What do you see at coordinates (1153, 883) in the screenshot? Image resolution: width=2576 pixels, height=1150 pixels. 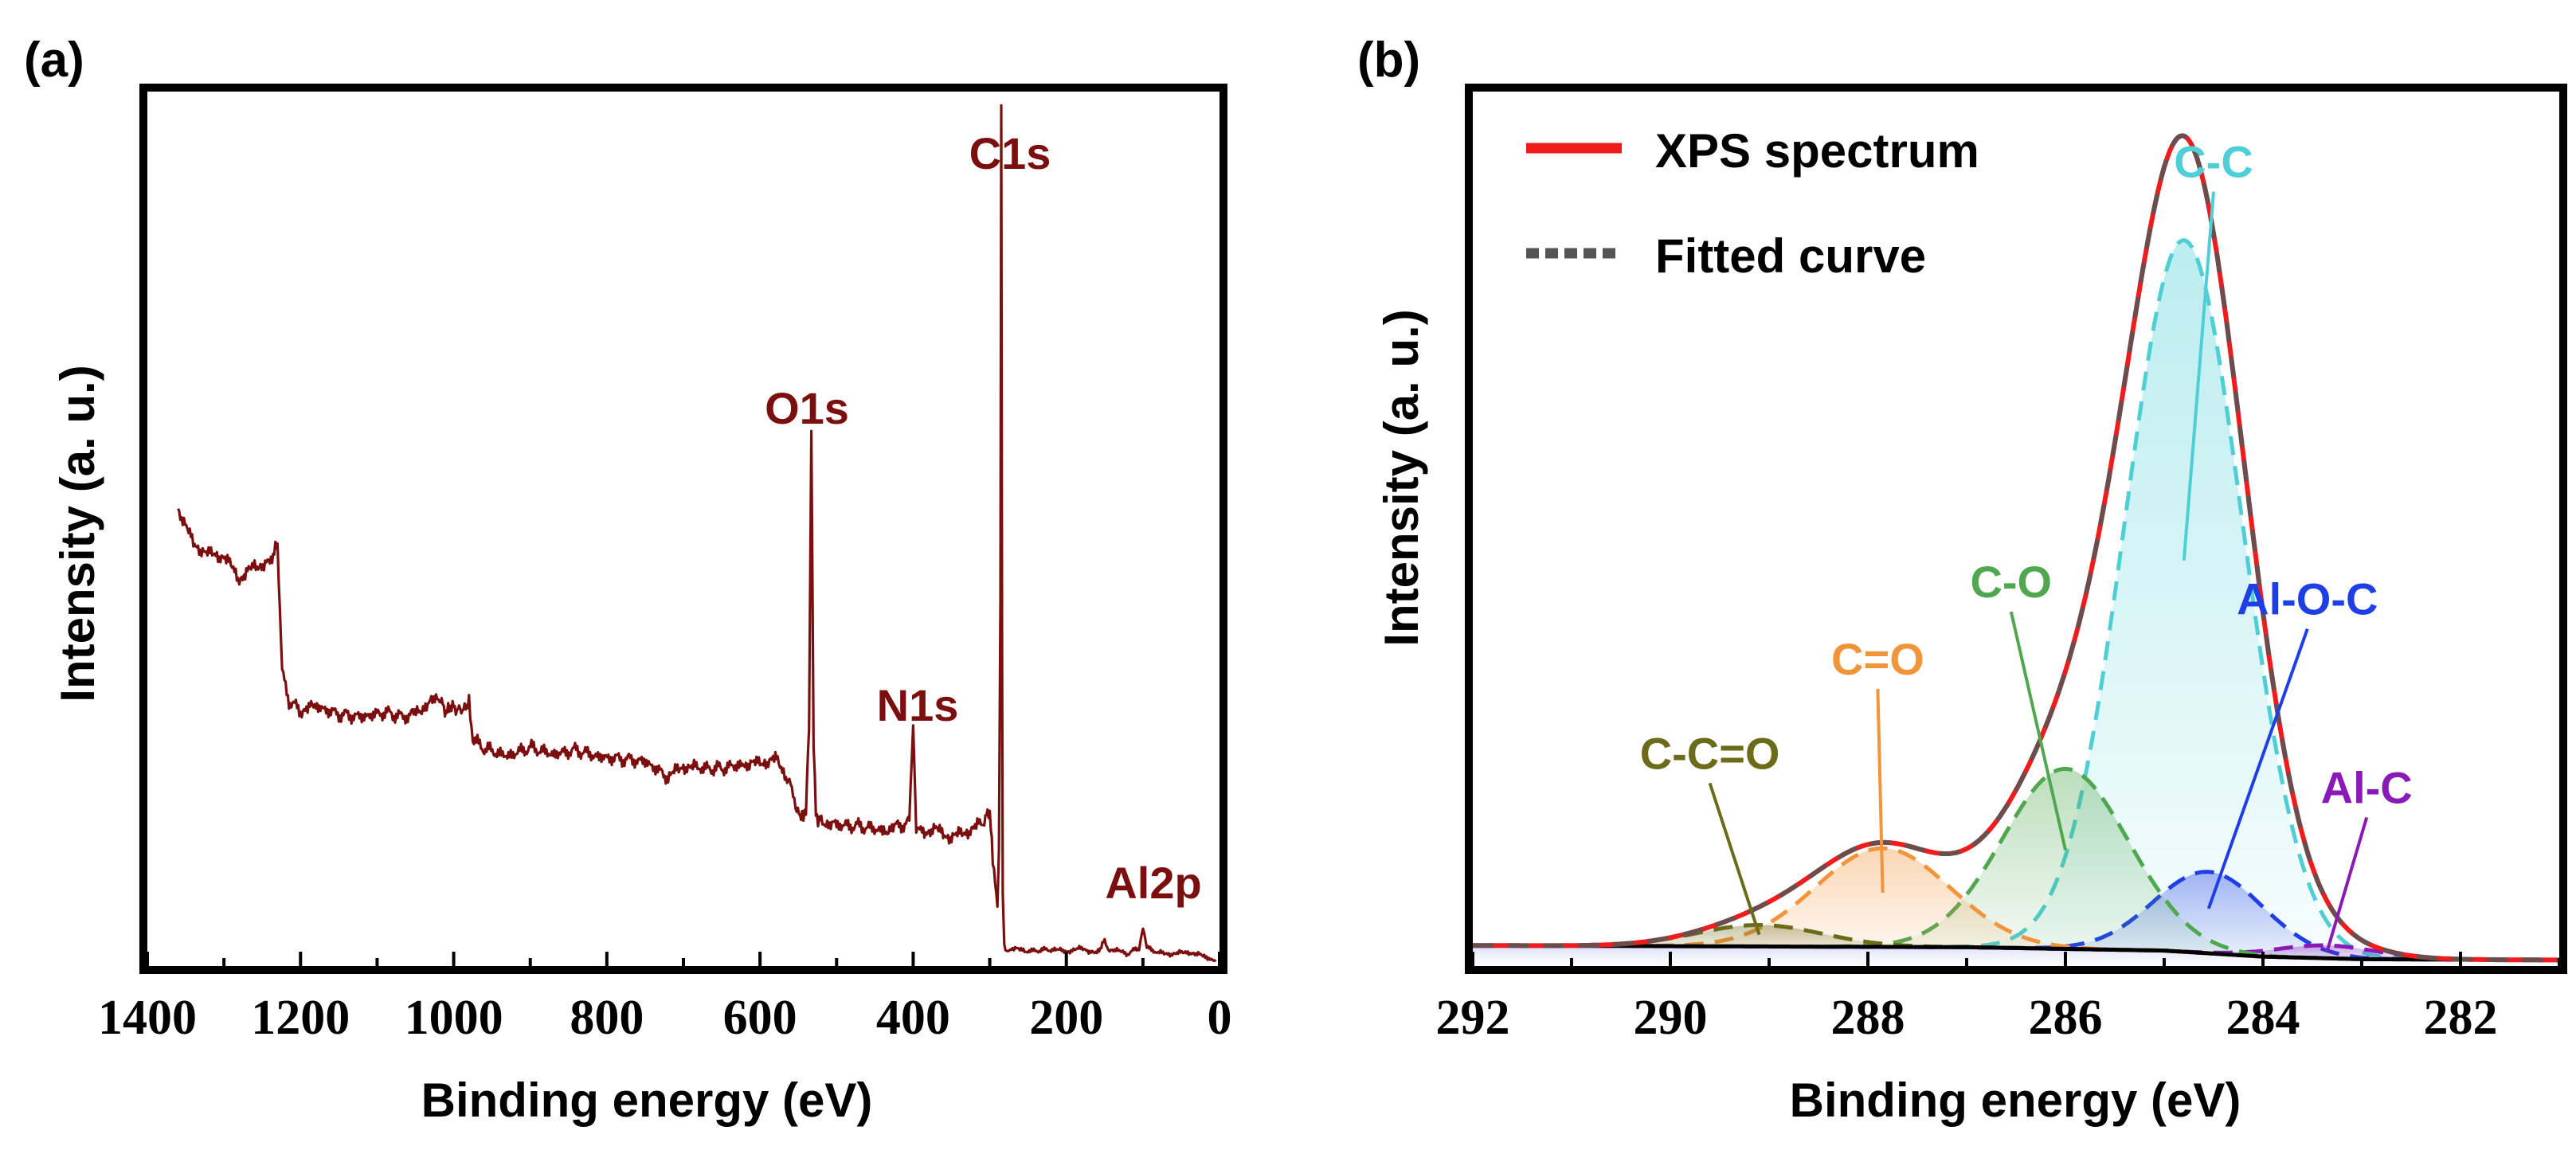 I see `peak-label-al2p: Al2p` at bounding box center [1153, 883].